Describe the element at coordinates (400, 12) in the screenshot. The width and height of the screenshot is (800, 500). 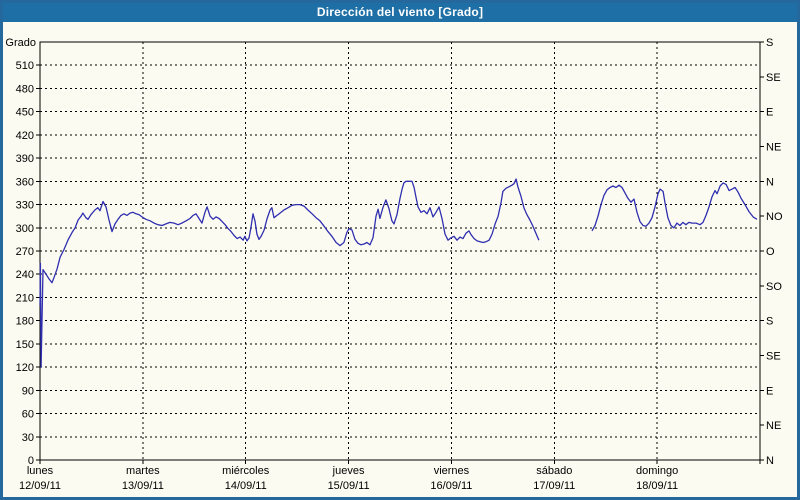
I see `chart-title-bar: Dirección del viento [Grado]` at that location.